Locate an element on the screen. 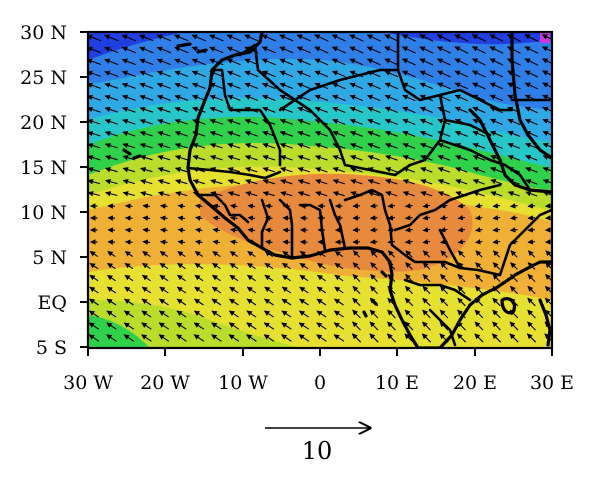 The height and width of the screenshot is (488, 593). cape-verde is located at coordinates (132, 154).